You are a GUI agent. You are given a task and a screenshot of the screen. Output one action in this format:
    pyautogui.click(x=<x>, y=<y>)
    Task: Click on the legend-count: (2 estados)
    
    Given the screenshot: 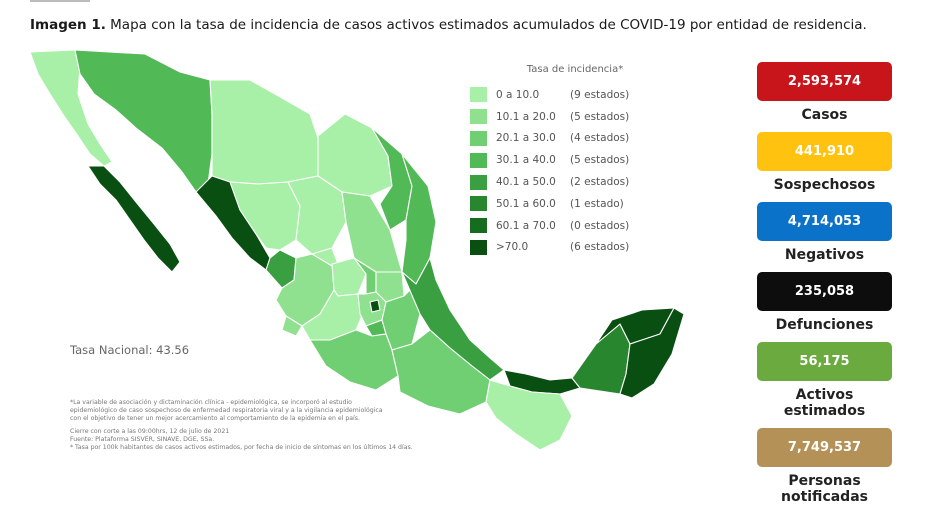 What is the action you would take?
    pyautogui.click(x=600, y=182)
    